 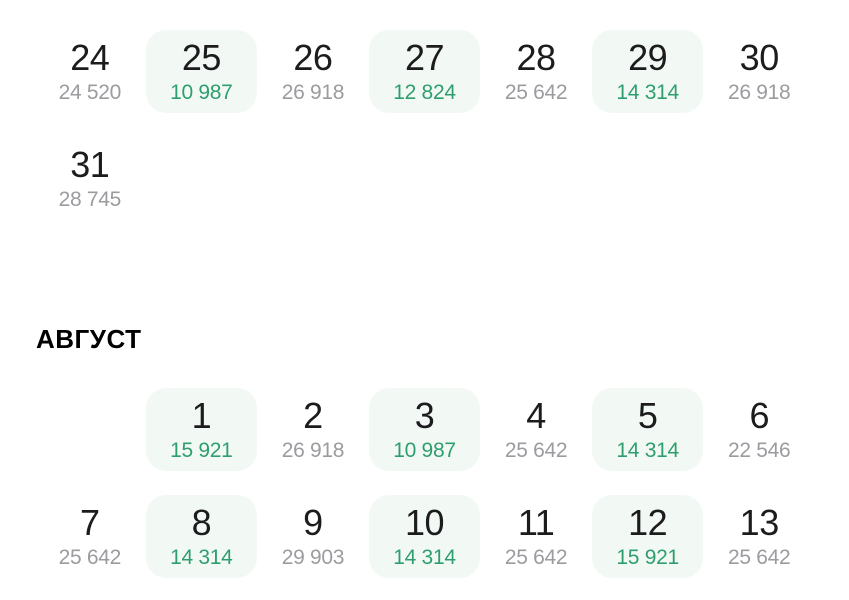 I want to click on calendar-day-2: 2 26 918, so click(x=313, y=429).